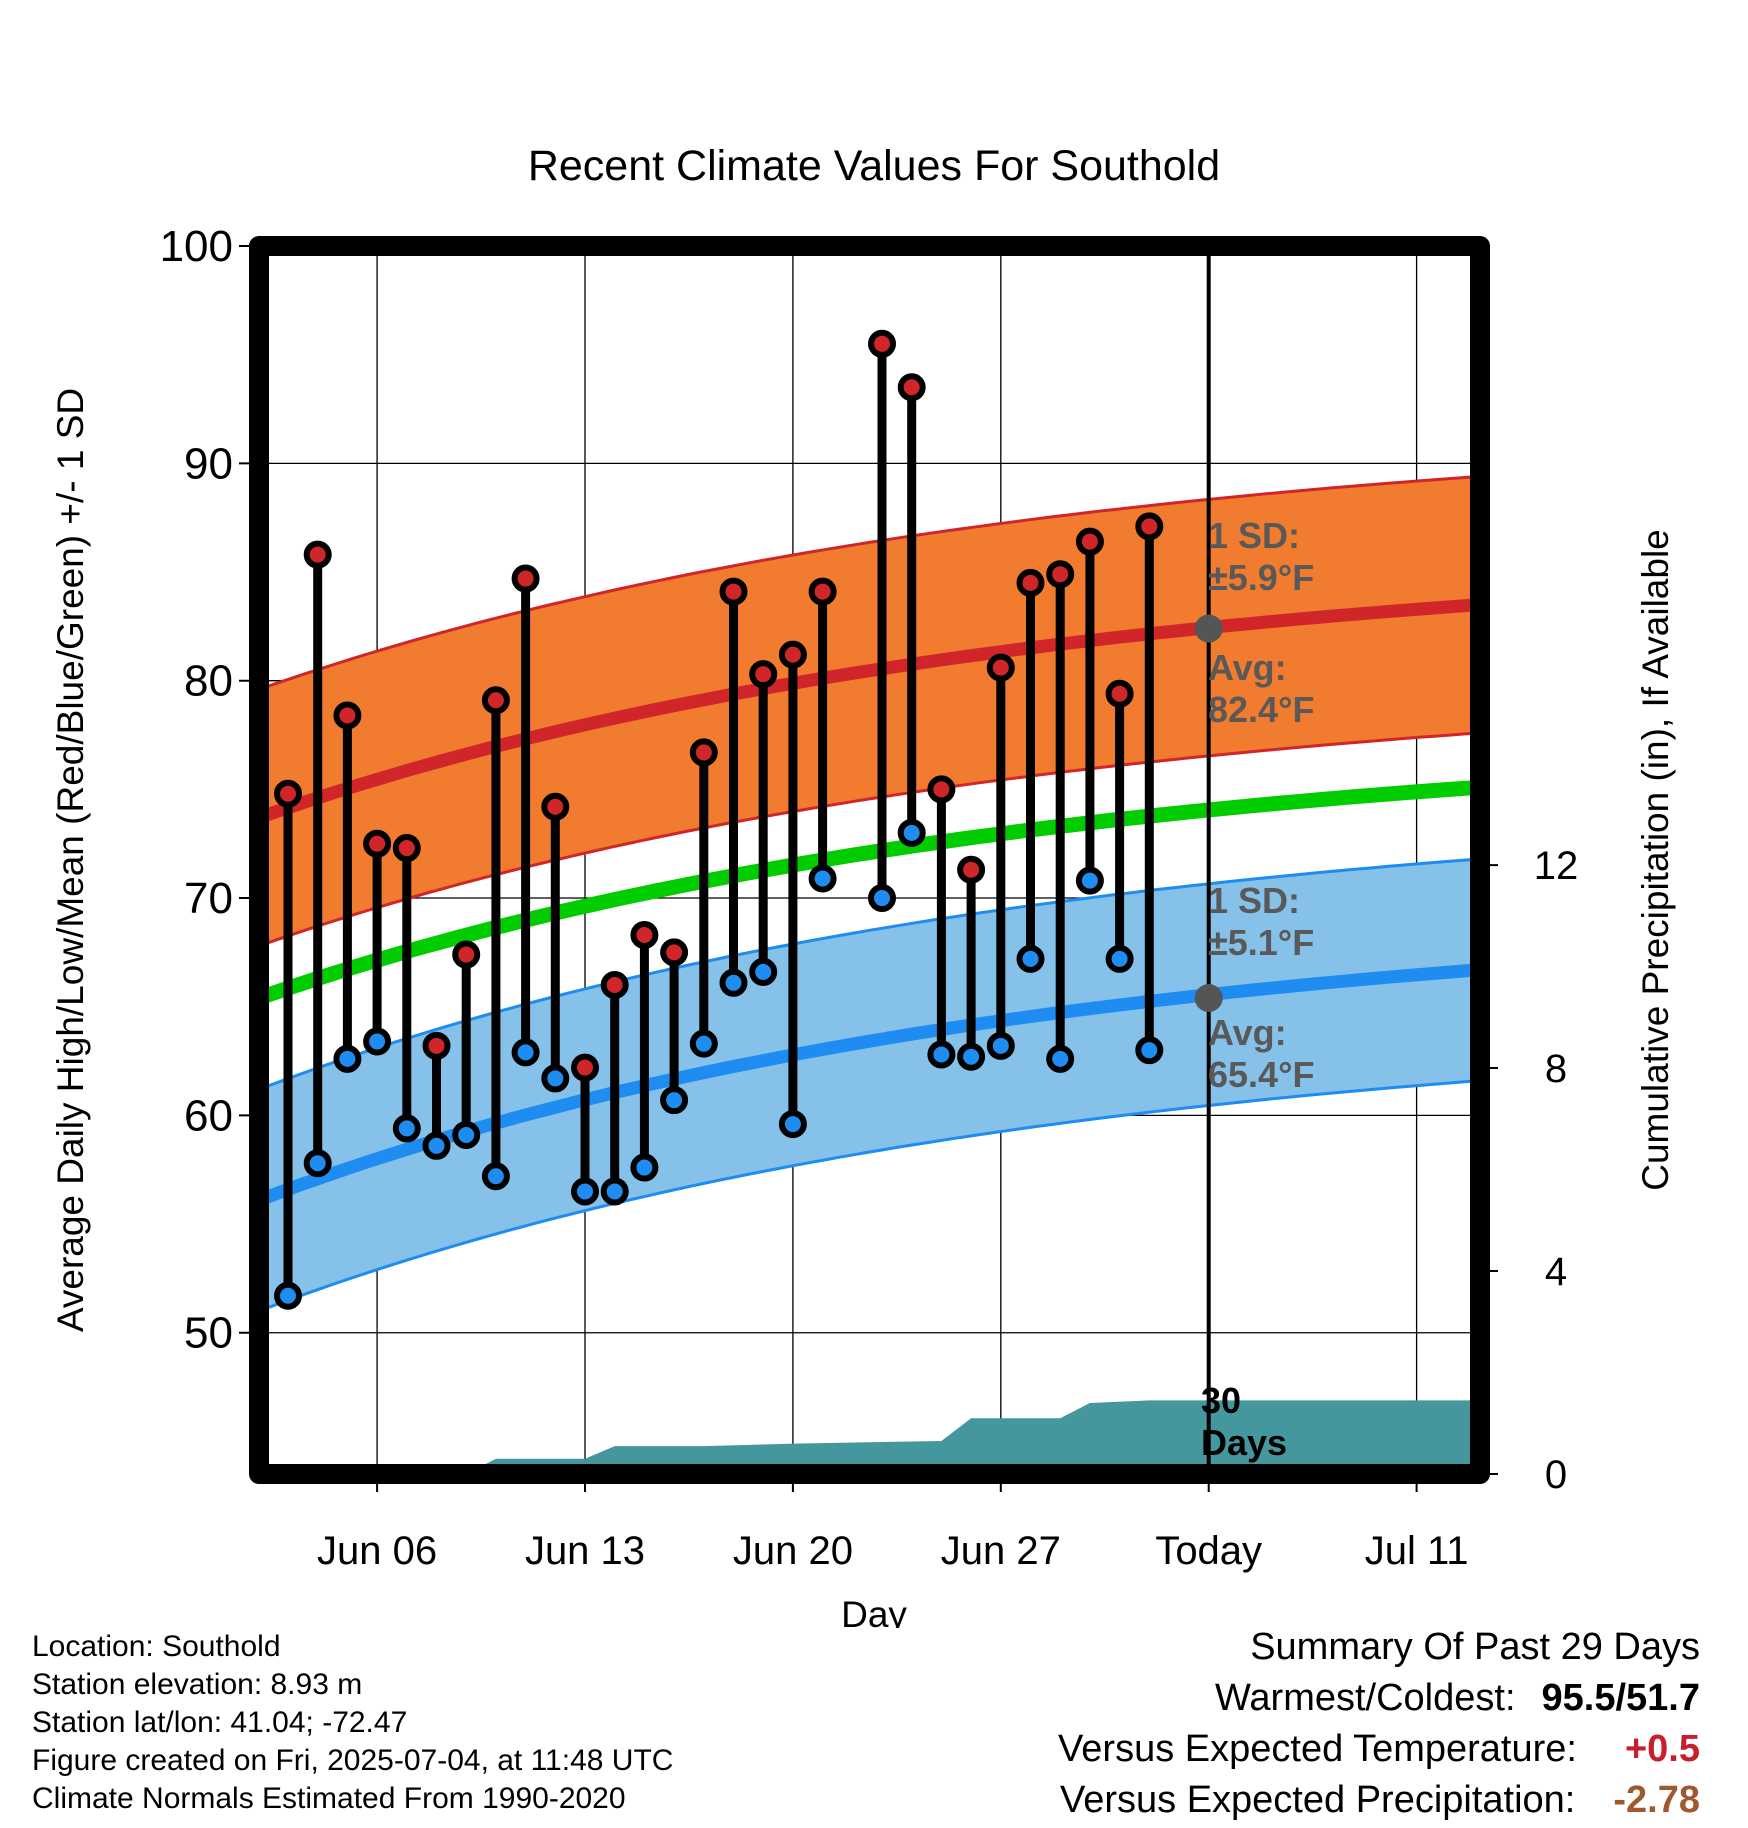 The height and width of the screenshot is (1828, 1748). I want to click on high-band-upper, so click(869, 582).